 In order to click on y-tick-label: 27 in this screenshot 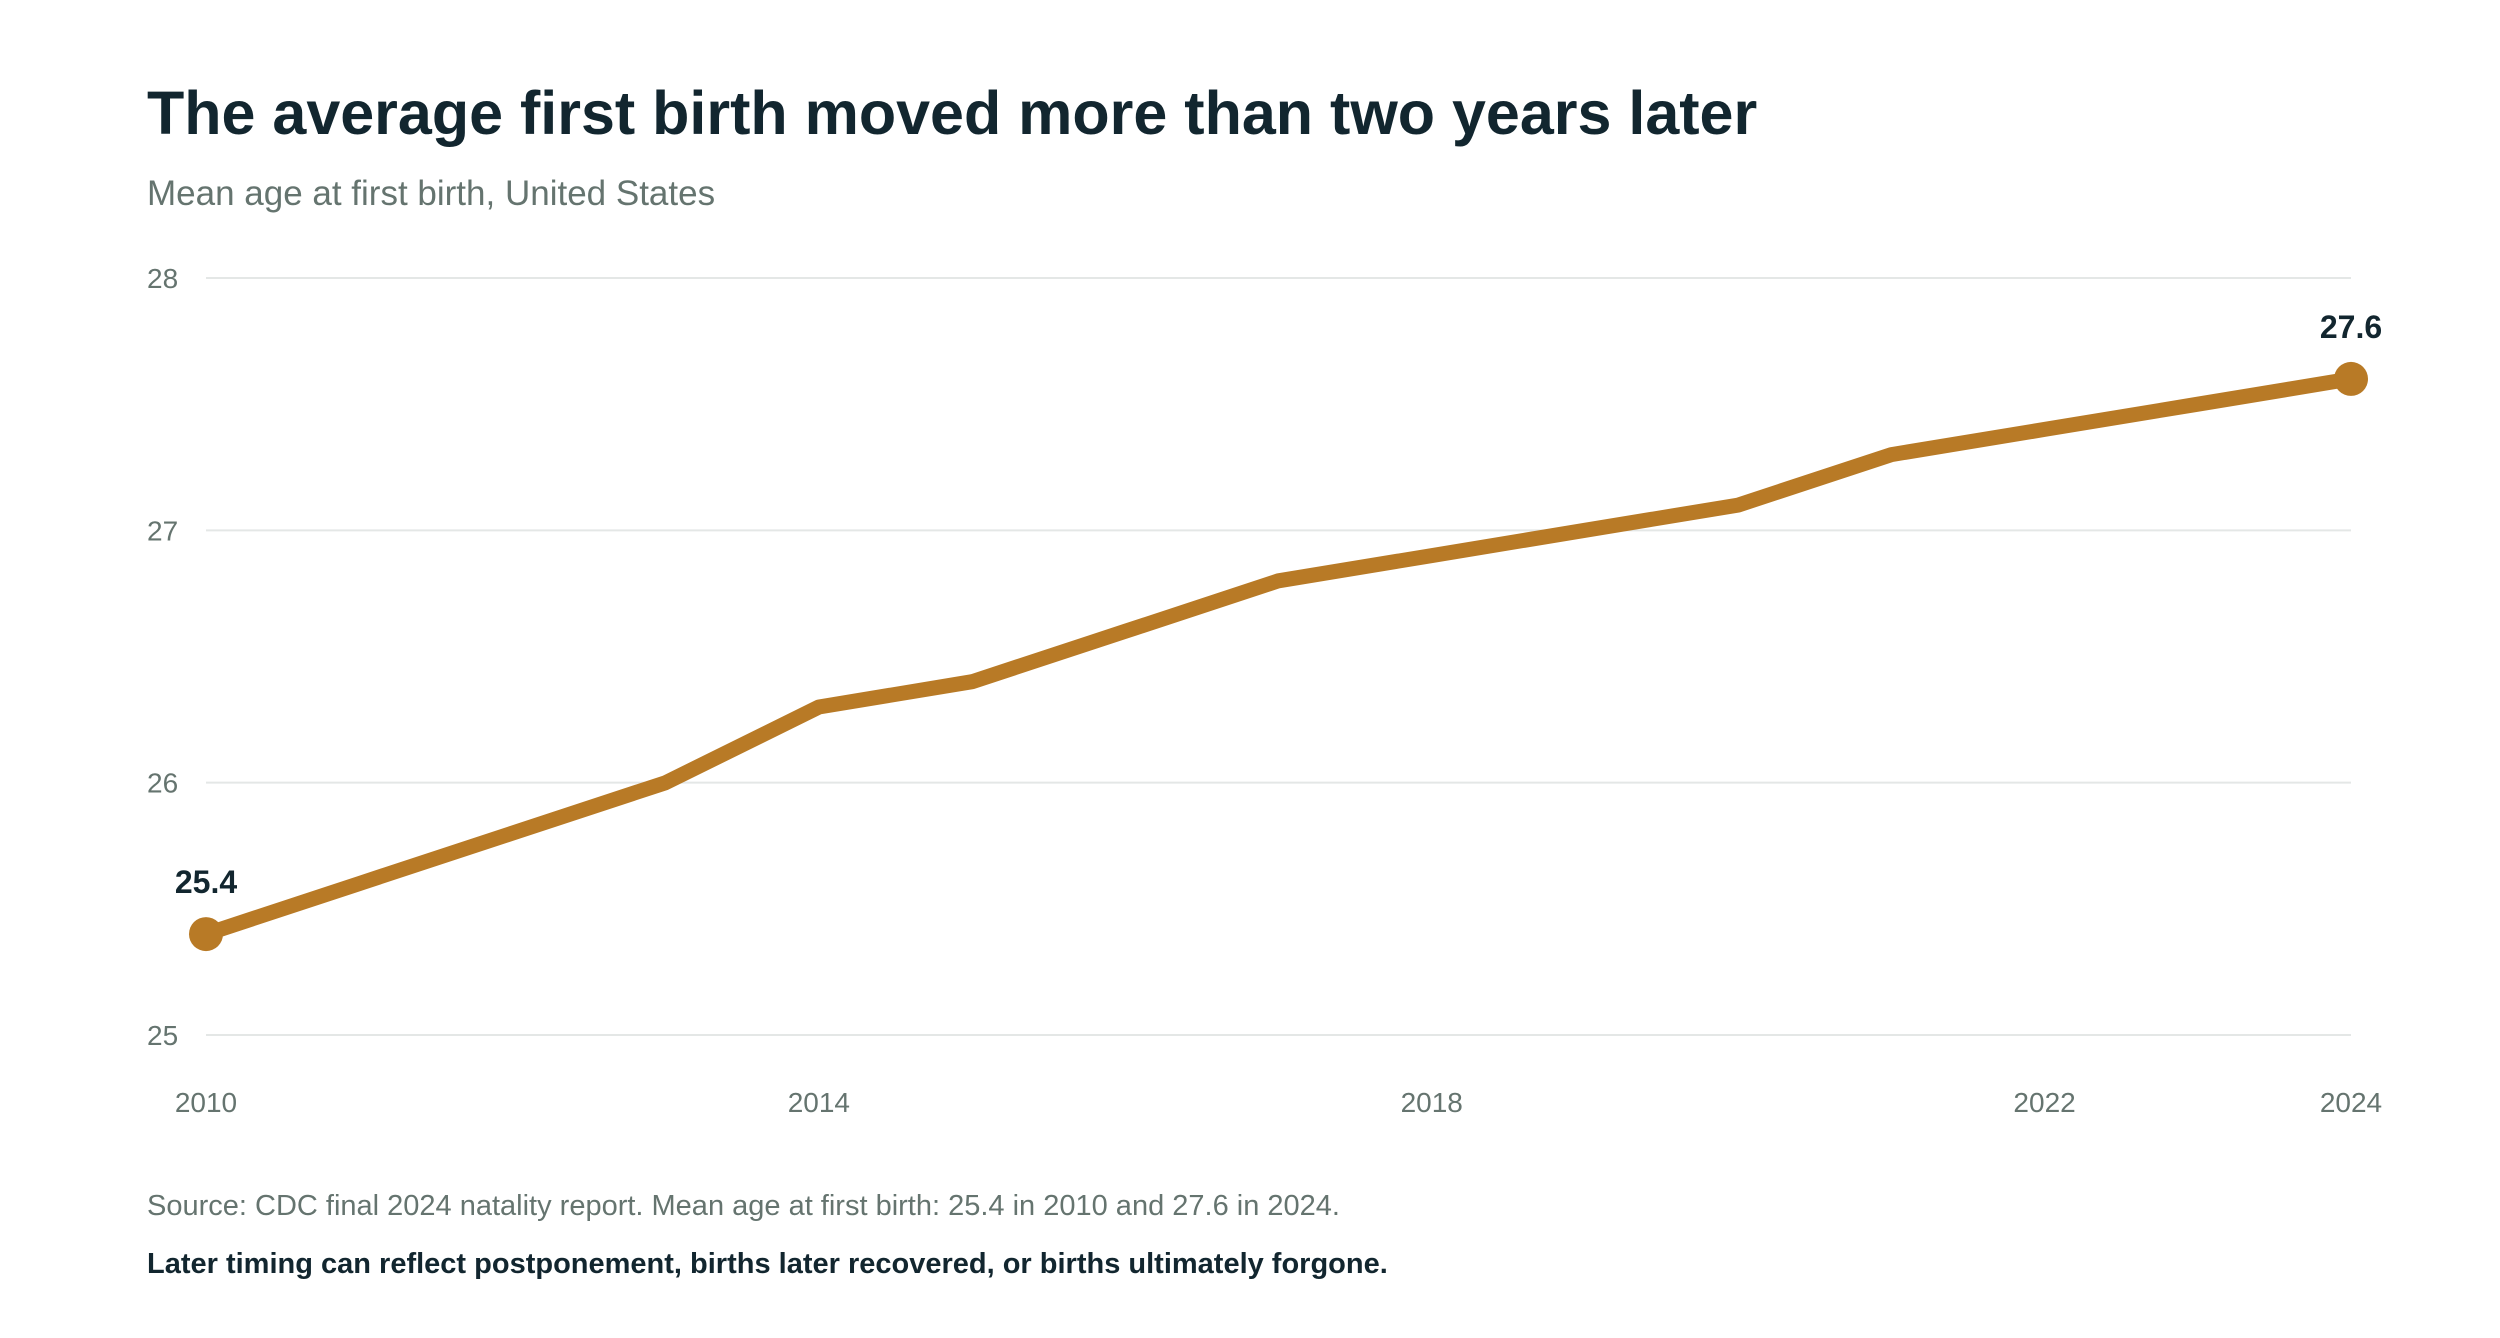, I will do `click(162, 530)`.